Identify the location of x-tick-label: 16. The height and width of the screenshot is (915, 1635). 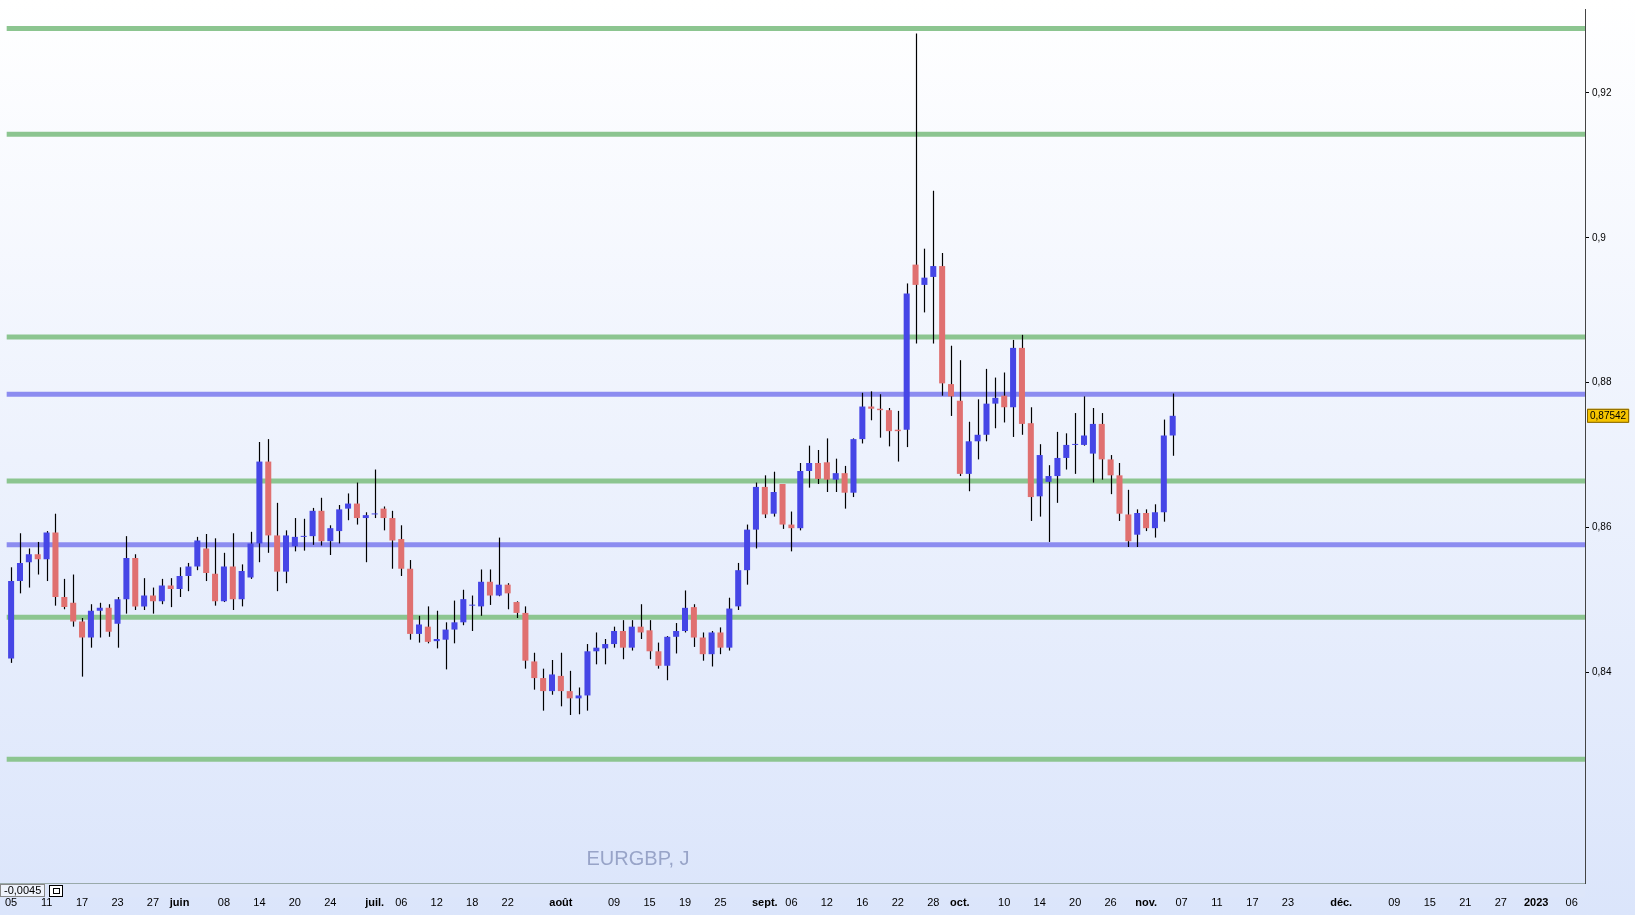
(862, 901).